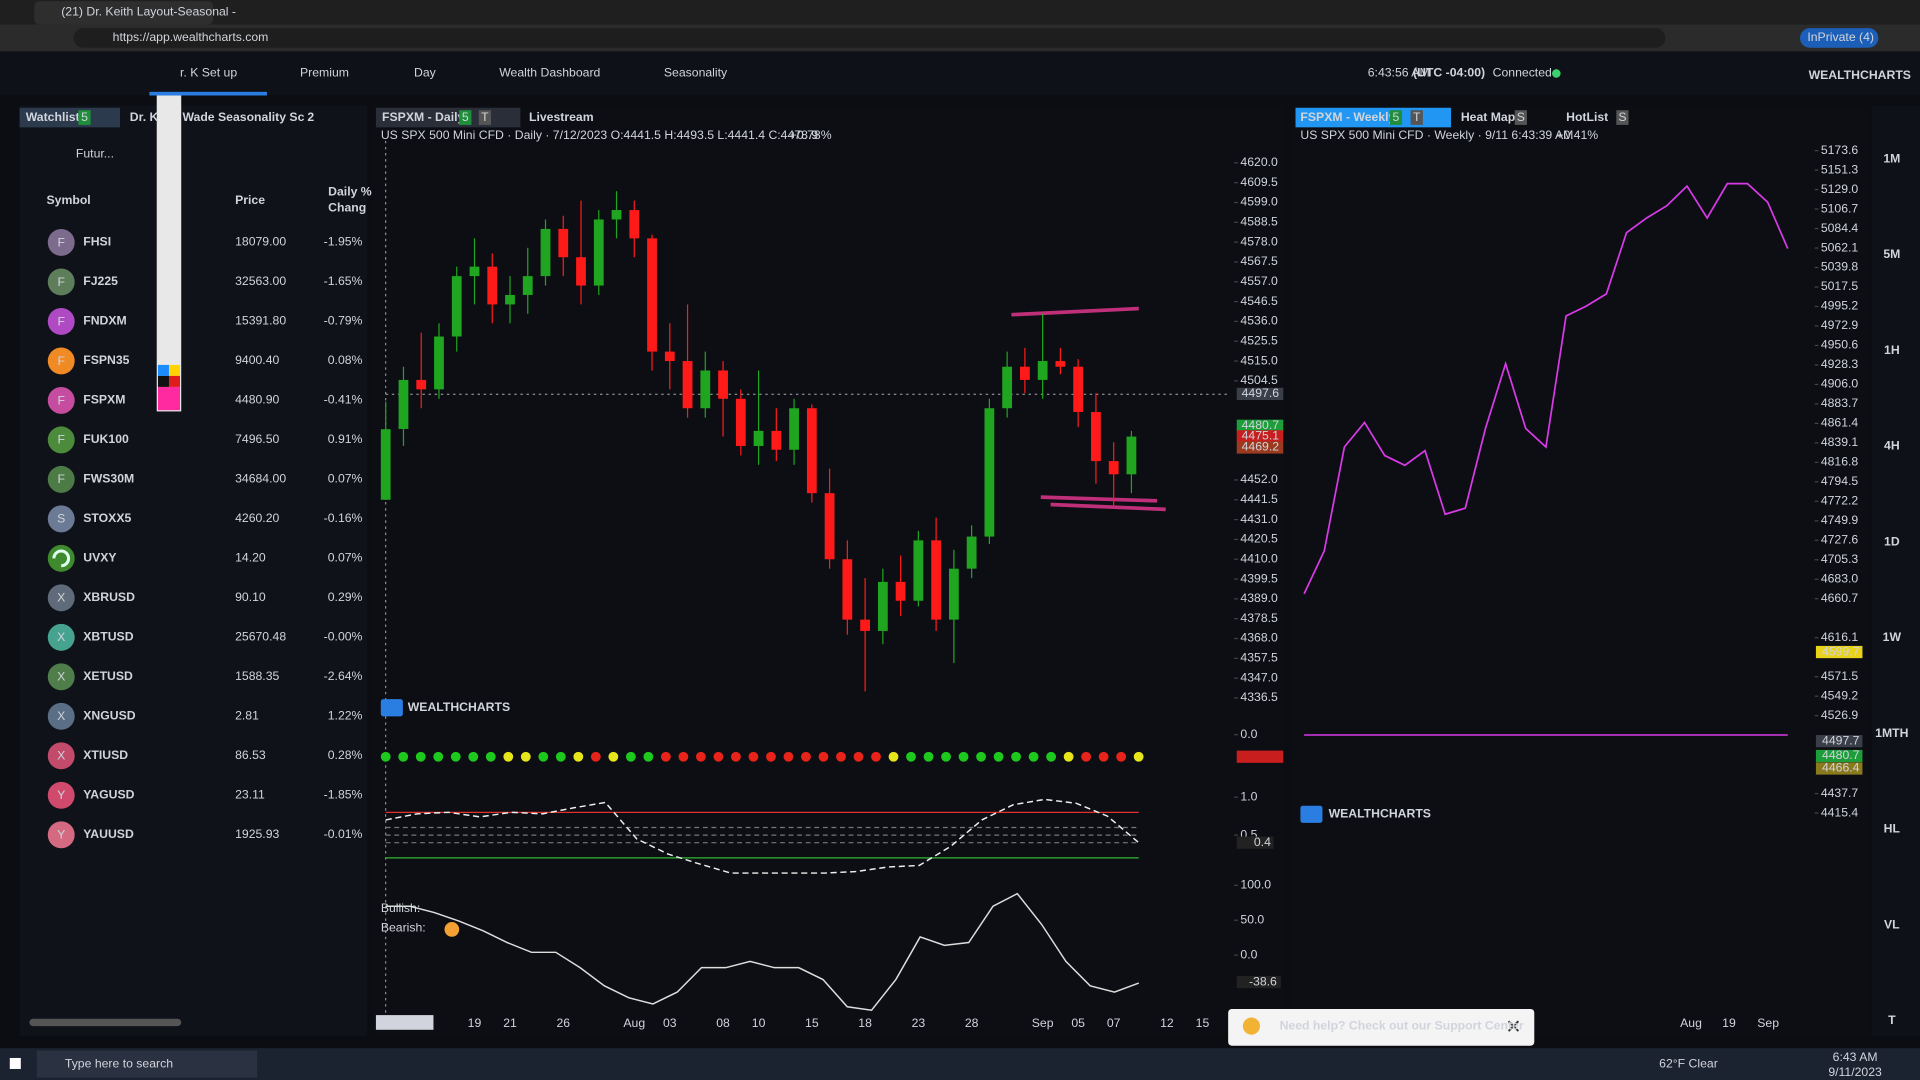 This screenshot has width=1920, height=1080. What do you see at coordinates (109, 716) in the screenshot?
I see `symbol: XNGUSD` at bounding box center [109, 716].